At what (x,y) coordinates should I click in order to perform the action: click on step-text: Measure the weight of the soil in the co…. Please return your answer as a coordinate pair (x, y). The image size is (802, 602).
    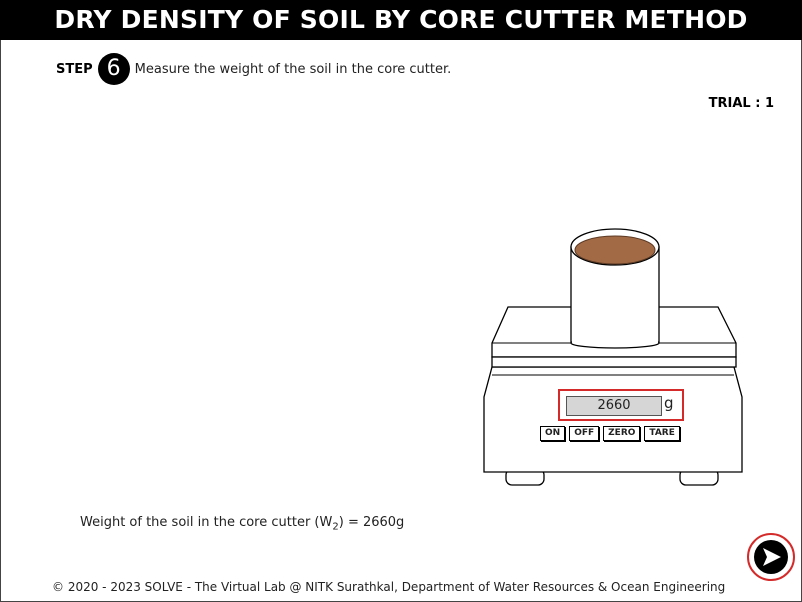
    Looking at the image, I should click on (293, 69).